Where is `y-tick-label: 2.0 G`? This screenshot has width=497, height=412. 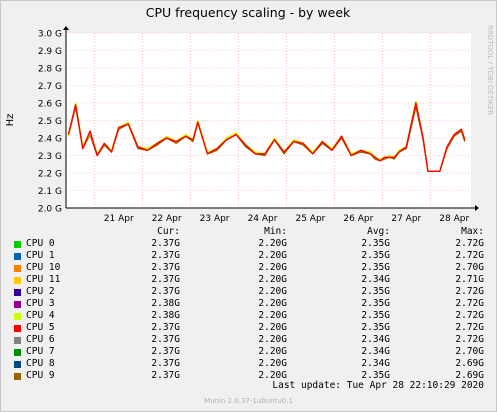
y-tick-label: 2.0 G is located at coordinates (50, 210).